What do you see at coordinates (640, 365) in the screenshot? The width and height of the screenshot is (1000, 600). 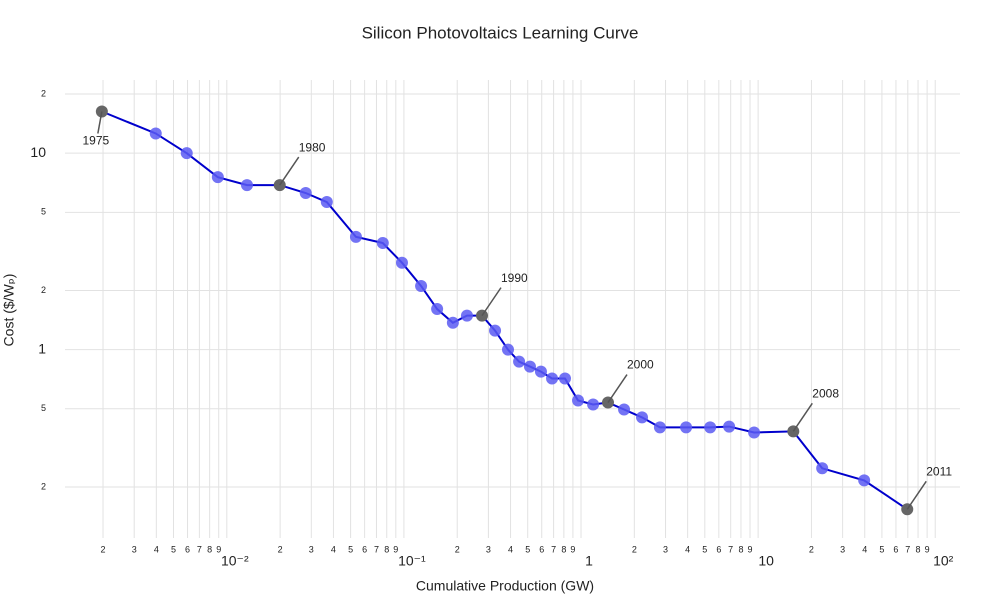 I see `annotation: 2000` at bounding box center [640, 365].